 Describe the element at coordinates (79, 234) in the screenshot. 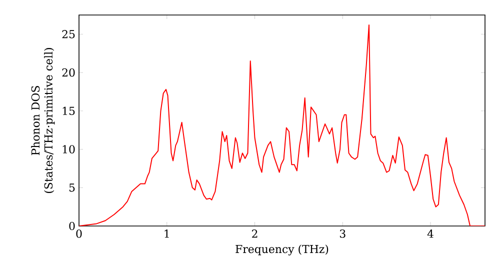

I see `x-tick-label: 0` at that location.